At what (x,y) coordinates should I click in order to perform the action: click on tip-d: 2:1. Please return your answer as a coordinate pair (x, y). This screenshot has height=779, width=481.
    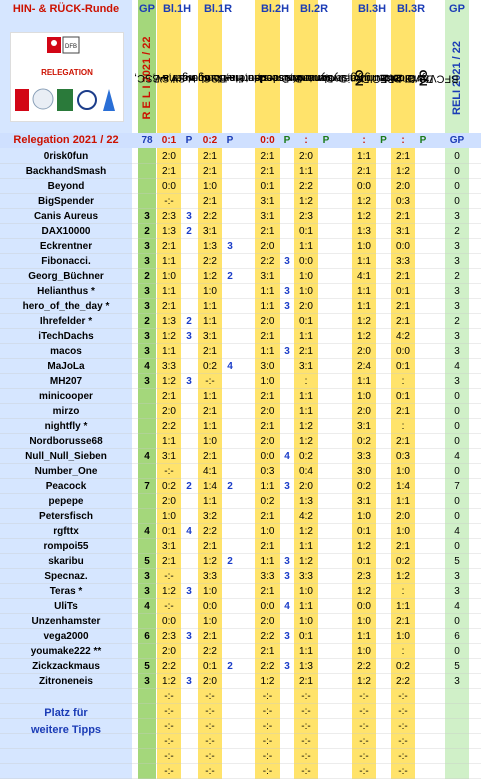
    Looking at the image, I should click on (306, 681).